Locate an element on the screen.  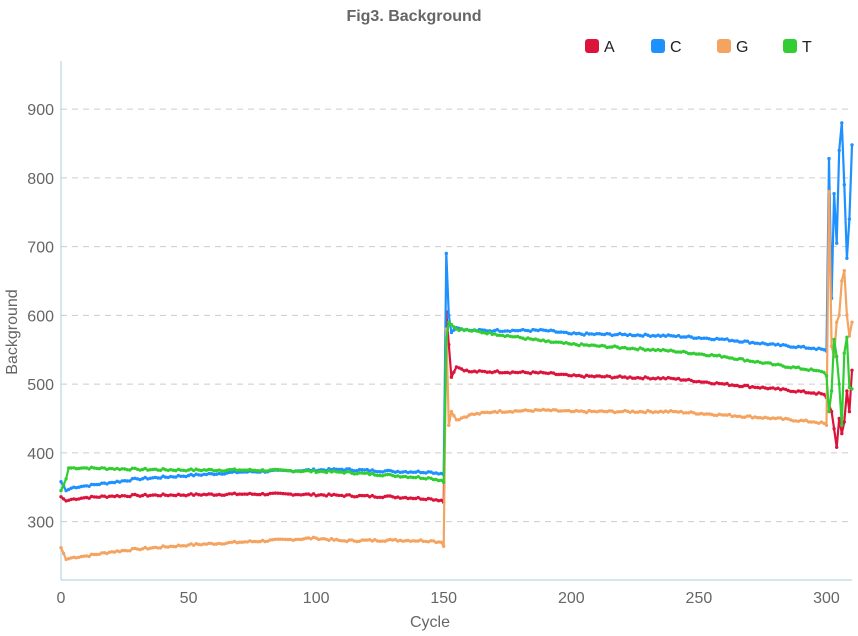
legend-item-T: T is located at coordinates (797, 47).